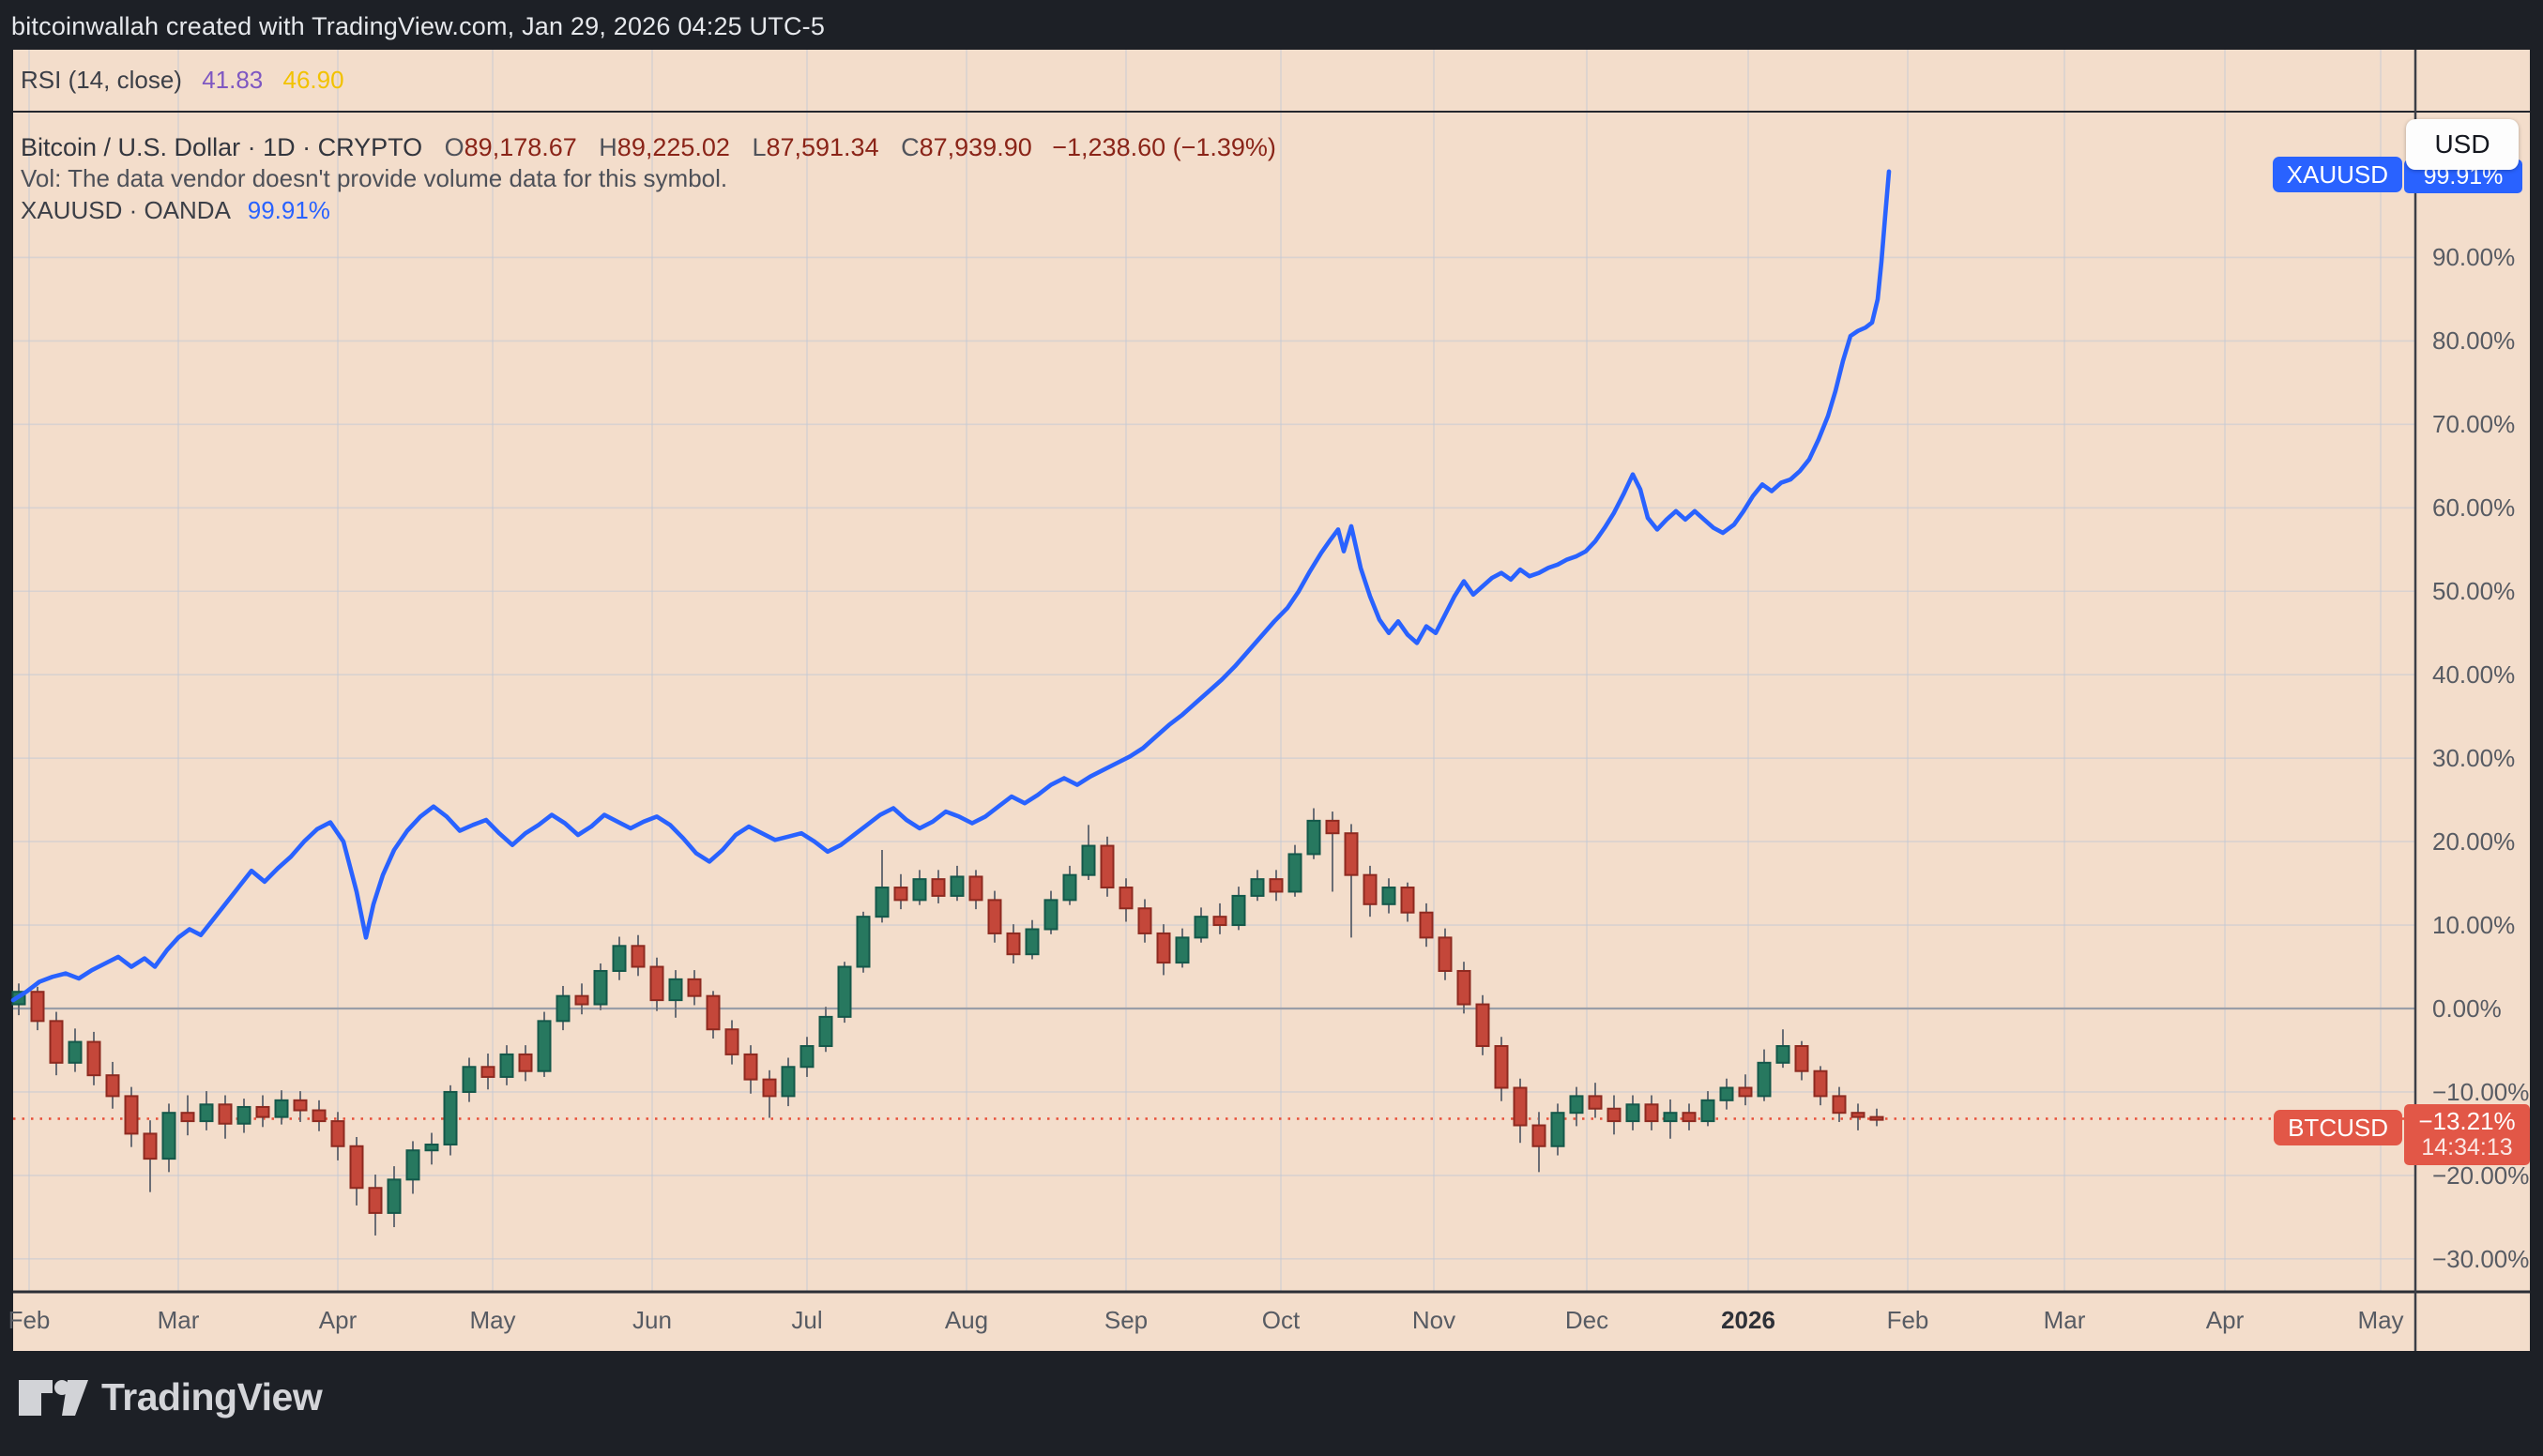 The image size is (2543, 1456). I want to click on comparison-legend: XAUUSD · OANDA 99.91%, so click(175, 210).